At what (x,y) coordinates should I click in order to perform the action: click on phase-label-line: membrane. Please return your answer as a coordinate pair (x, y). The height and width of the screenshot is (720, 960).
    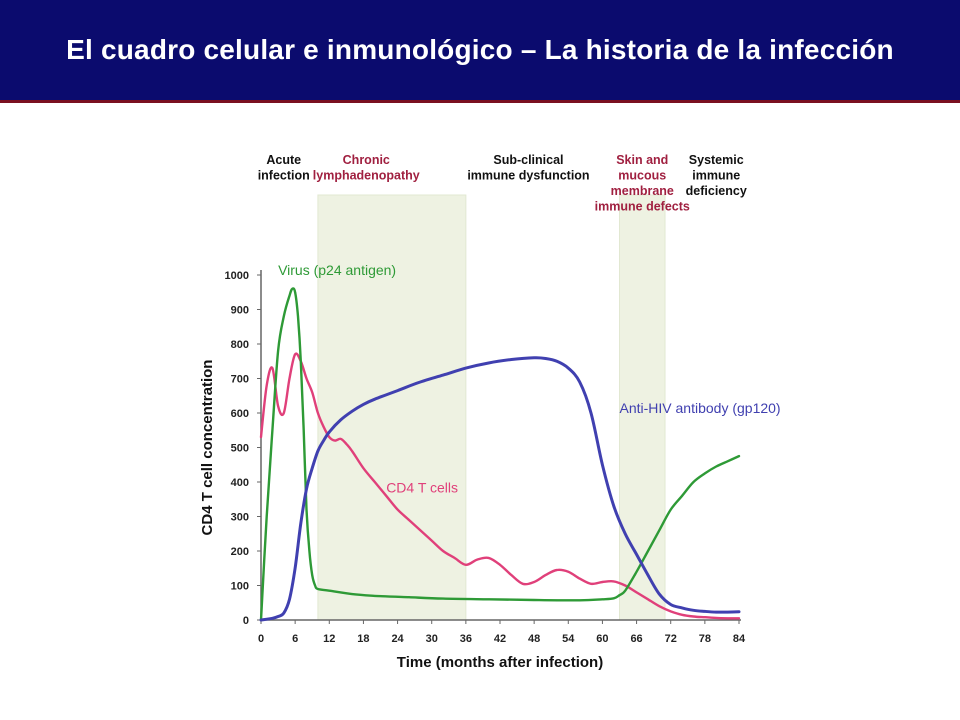
    Looking at the image, I should click on (642, 191).